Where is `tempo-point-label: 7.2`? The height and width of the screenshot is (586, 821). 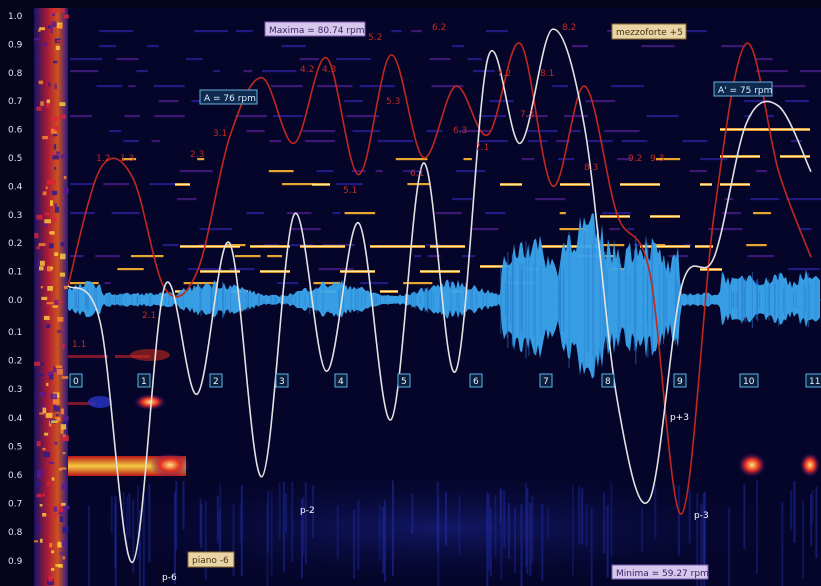
tempo-point-label: 7.2 is located at coordinates (504, 74).